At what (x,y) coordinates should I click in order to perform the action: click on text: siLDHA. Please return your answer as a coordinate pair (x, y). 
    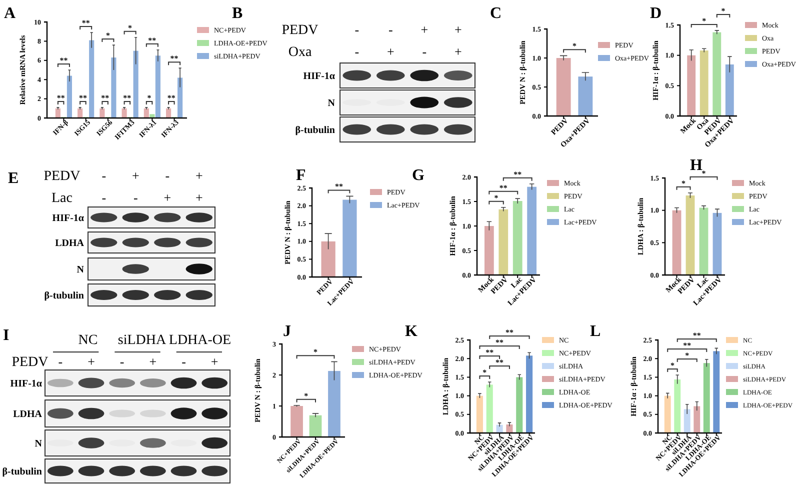
    Looking at the image, I should click on (142, 340).